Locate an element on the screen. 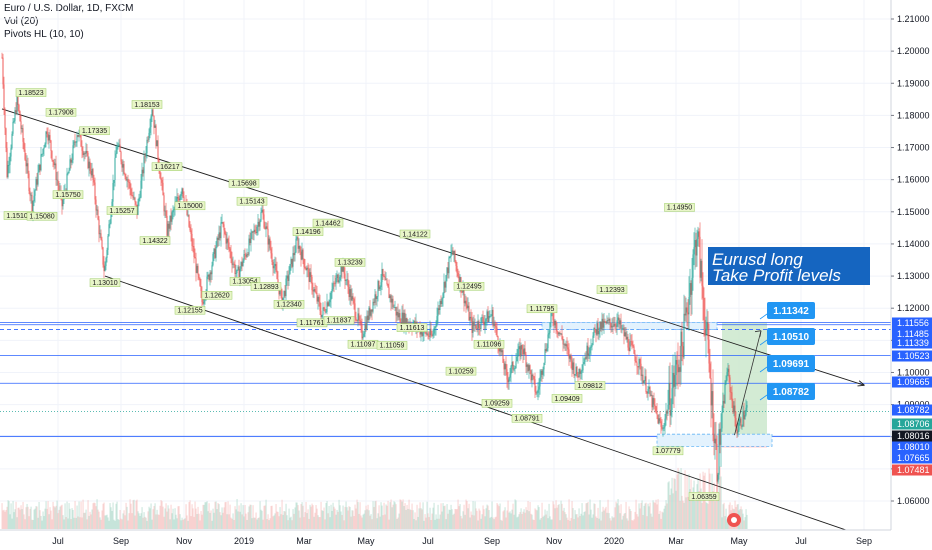  long-position-tool is located at coordinates (744, 385).